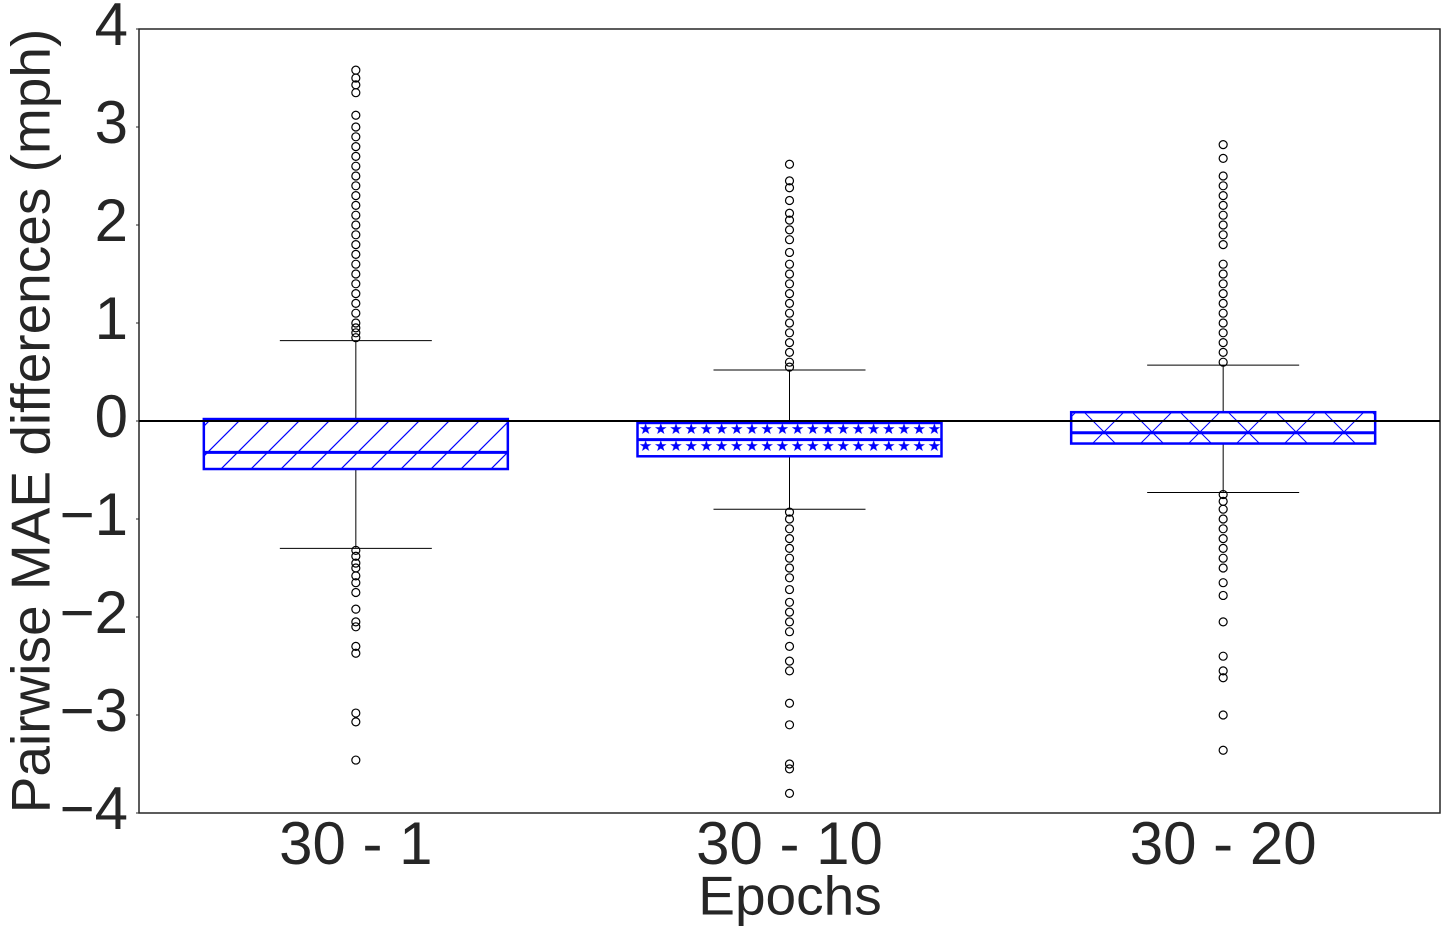  Describe the element at coordinates (111, 122) in the screenshot. I see `y-tick-label: 3` at that location.